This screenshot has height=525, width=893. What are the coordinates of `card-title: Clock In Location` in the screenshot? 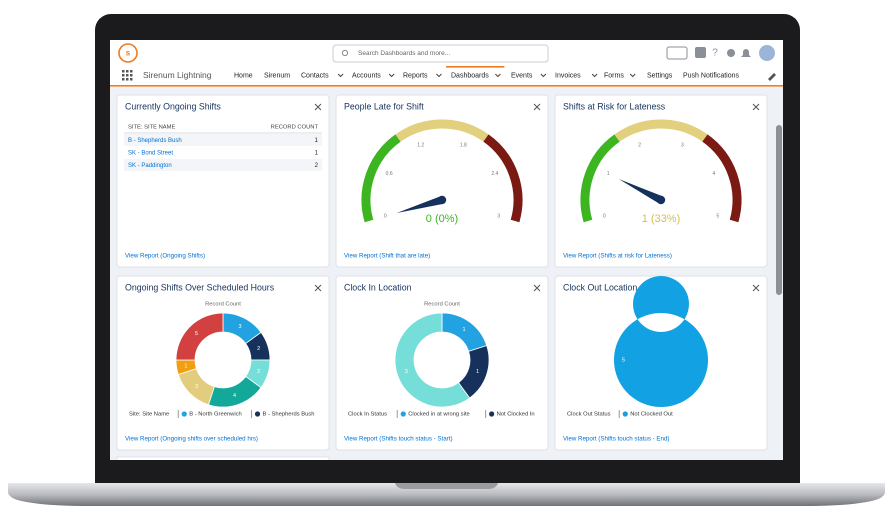 It's located at (378, 287).